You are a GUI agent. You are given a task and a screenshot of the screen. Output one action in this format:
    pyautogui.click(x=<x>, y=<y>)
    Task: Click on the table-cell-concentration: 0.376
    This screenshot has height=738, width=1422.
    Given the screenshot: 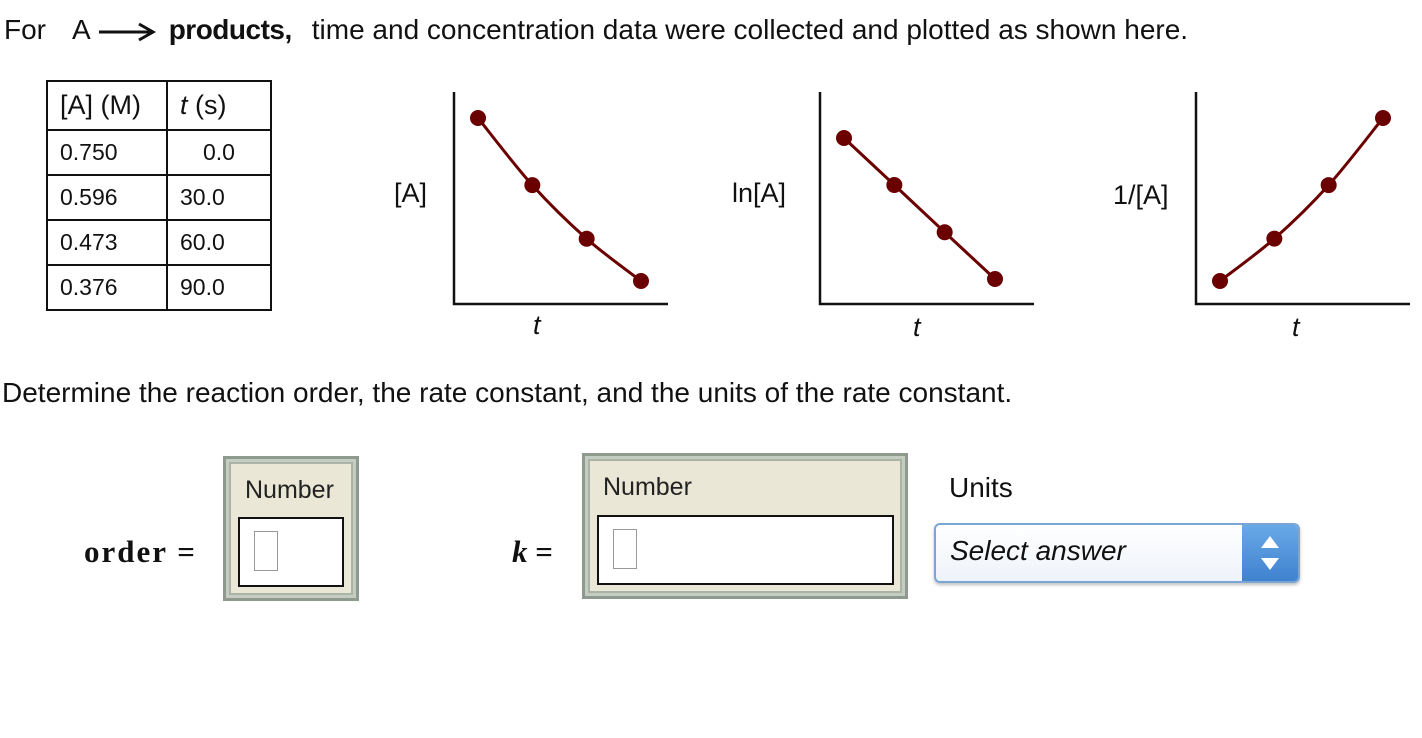 What is the action you would take?
    pyautogui.click(x=107, y=287)
    